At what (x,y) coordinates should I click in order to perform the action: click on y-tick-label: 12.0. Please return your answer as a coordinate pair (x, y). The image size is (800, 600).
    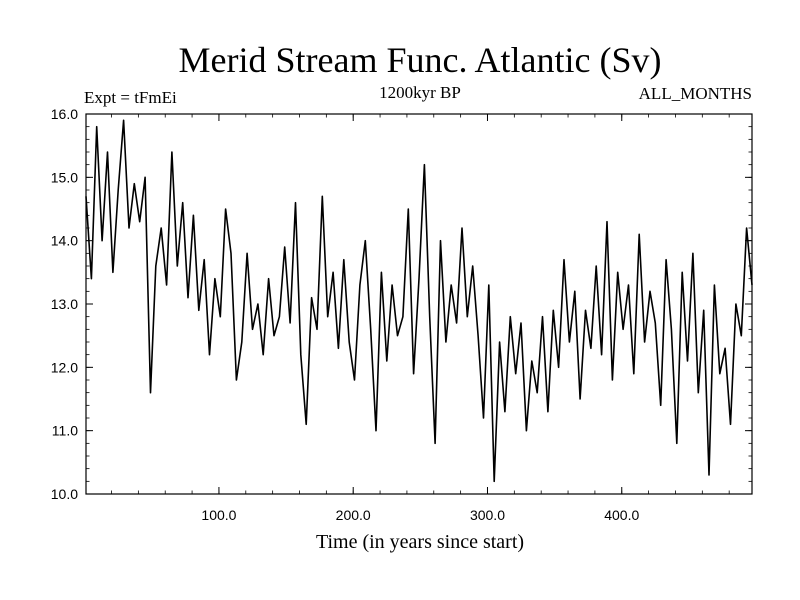
    Looking at the image, I should click on (64, 367).